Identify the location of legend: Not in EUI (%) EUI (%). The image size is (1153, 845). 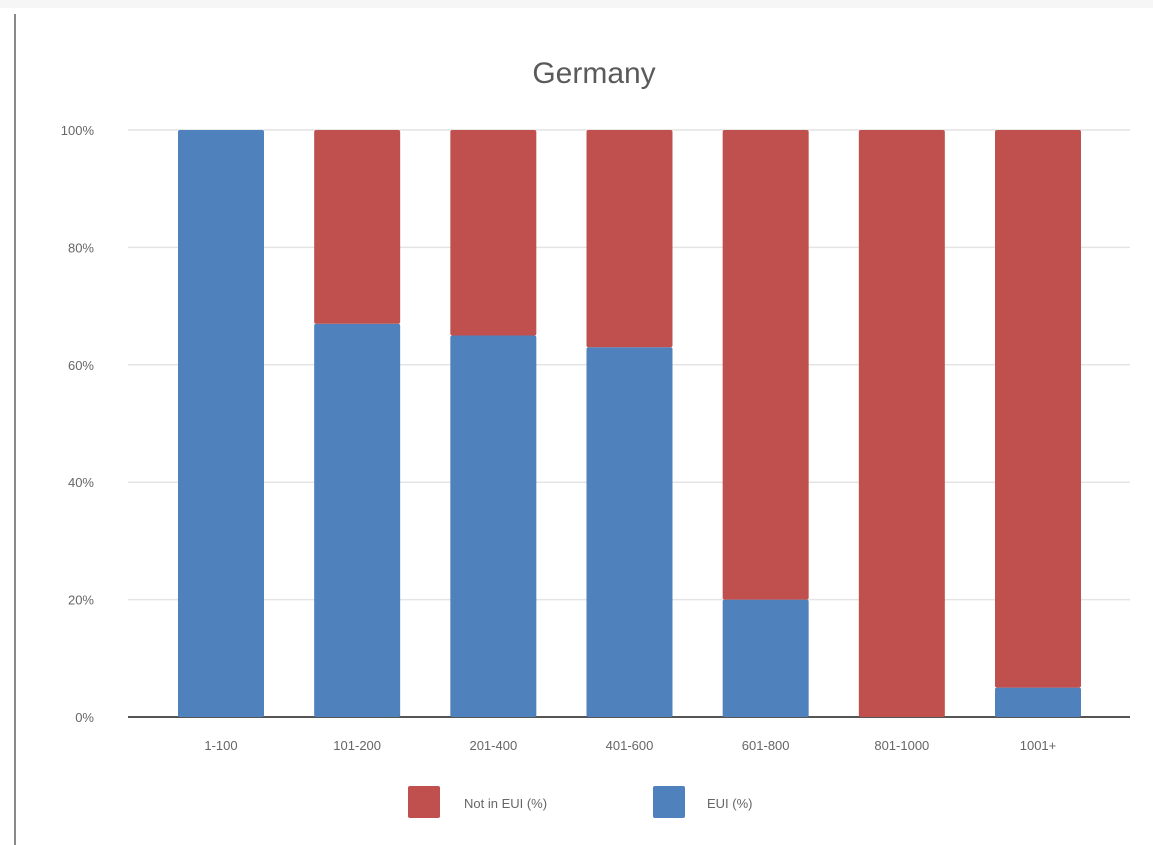
(580, 802).